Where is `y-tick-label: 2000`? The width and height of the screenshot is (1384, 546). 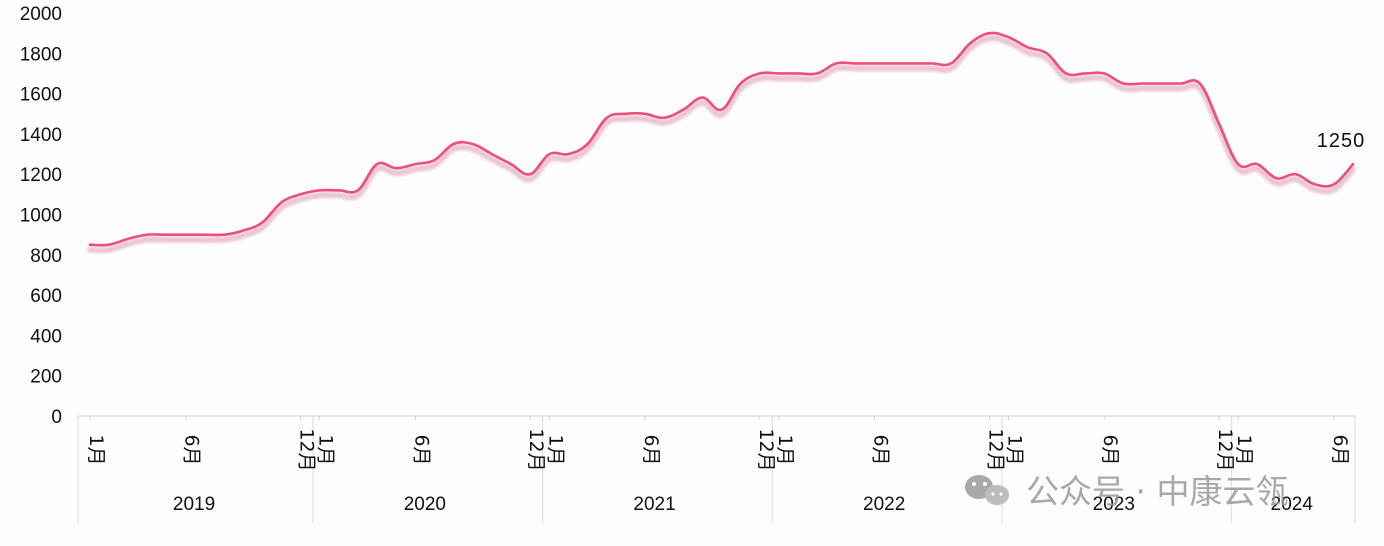
y-tick-label: 2000 is located at coordinates (41, 14).